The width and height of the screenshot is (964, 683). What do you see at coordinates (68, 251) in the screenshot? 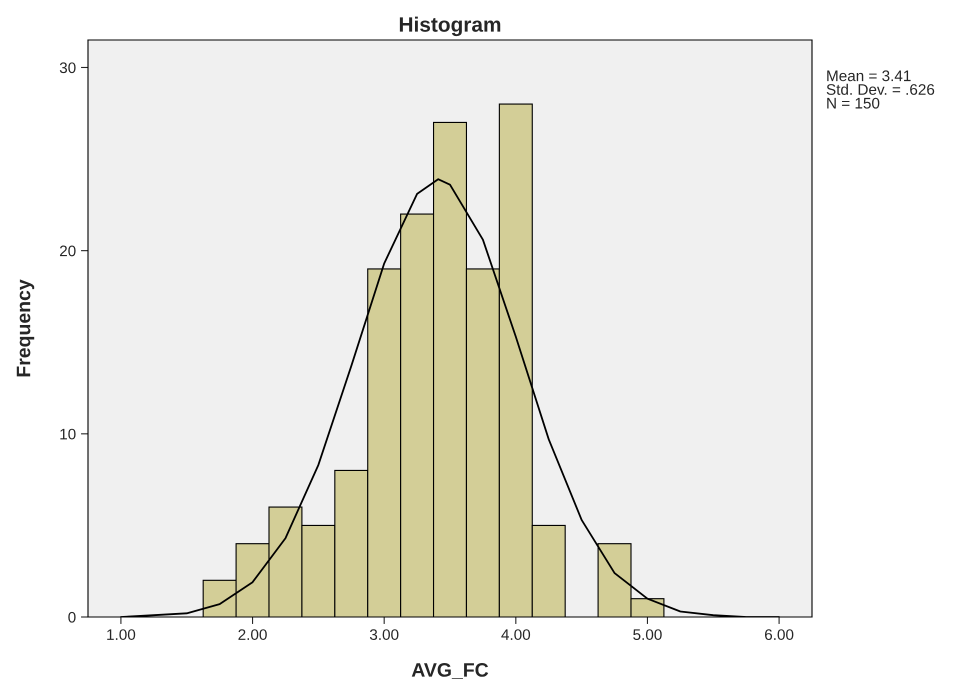
I see `y-tick-label: 20` at bounding box center [68, 251].